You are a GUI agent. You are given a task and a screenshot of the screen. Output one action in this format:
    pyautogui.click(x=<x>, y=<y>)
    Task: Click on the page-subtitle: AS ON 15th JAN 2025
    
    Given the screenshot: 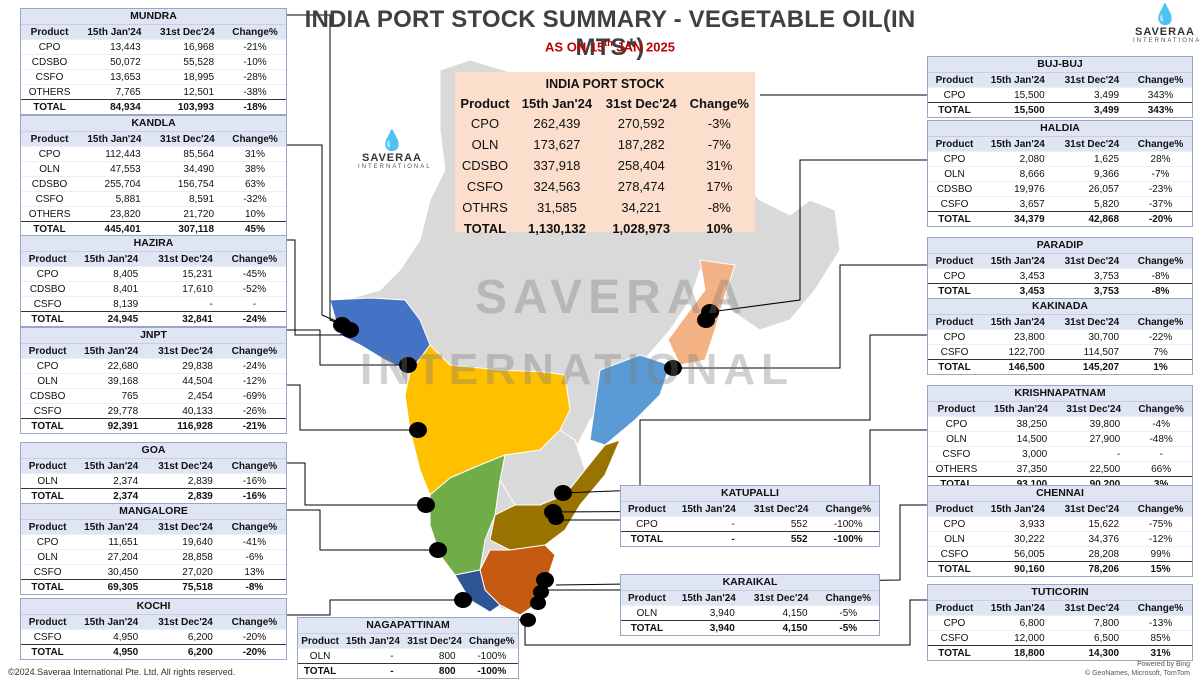 What is the action you would take?
    pyautogui.click(x=610, y=46)
    